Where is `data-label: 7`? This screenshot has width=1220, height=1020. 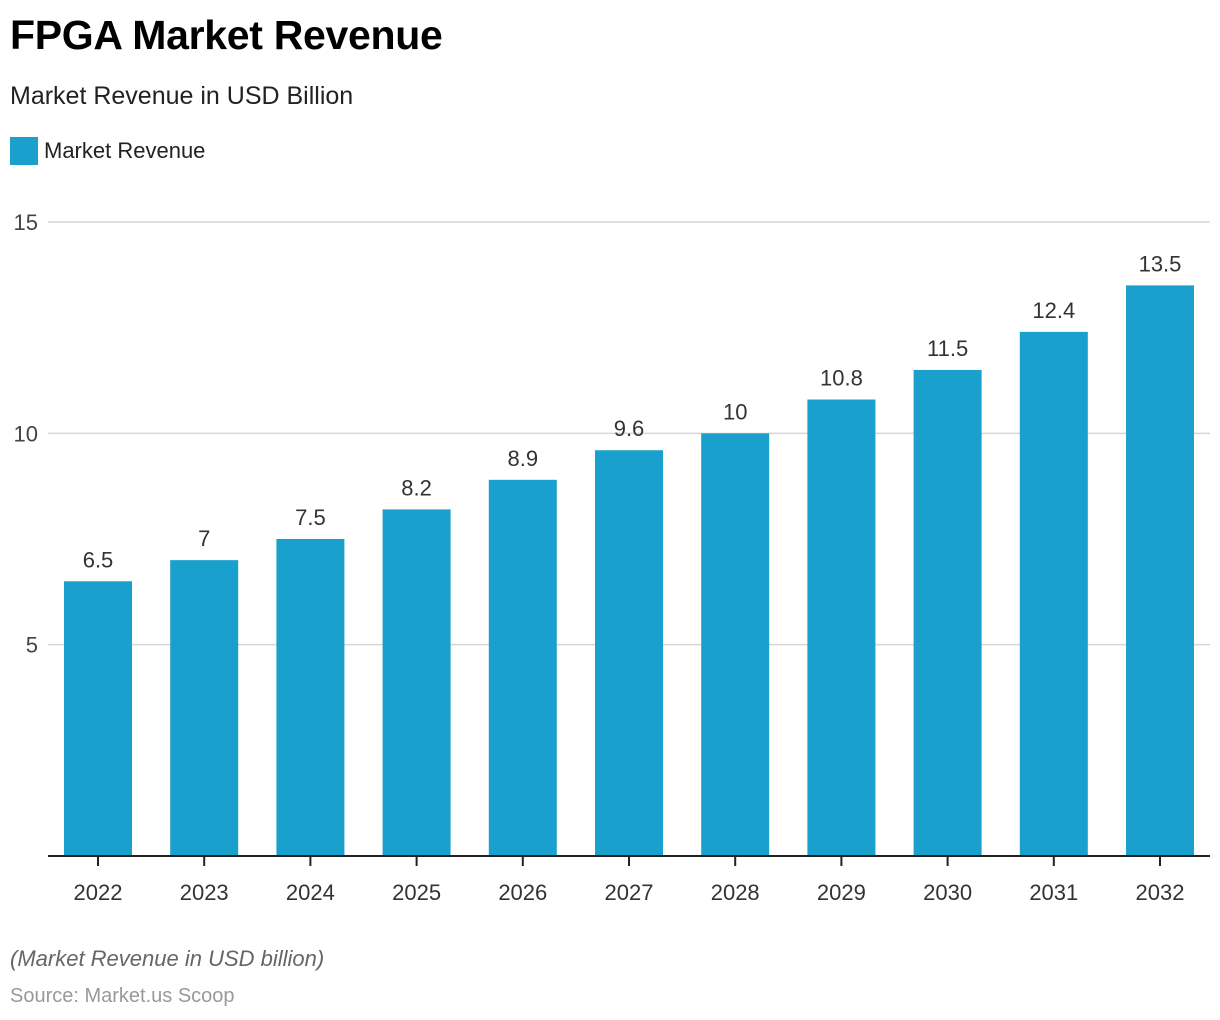
data-label: 7 is located at coordinates (204, 538).